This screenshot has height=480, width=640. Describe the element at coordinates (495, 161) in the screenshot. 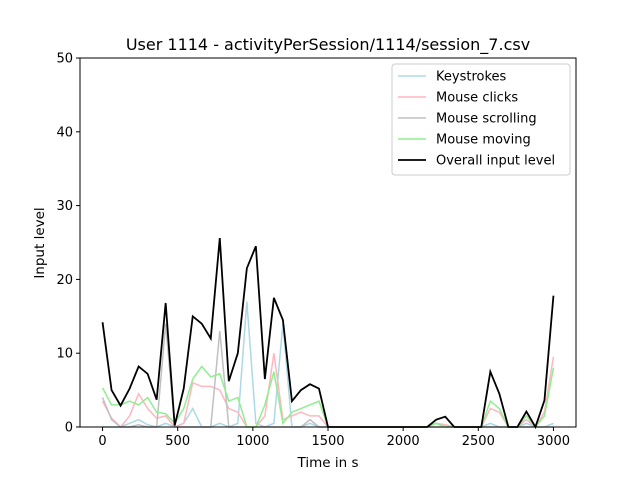

I see `legend-entry: Overall input level` at that location.